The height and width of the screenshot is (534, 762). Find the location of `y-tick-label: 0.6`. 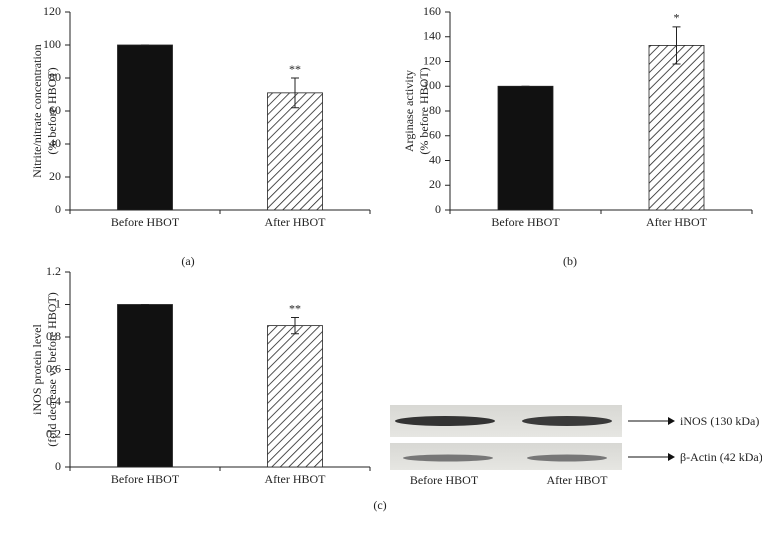

y-tick-label: 0.6 is located at coordinates (53, 368).